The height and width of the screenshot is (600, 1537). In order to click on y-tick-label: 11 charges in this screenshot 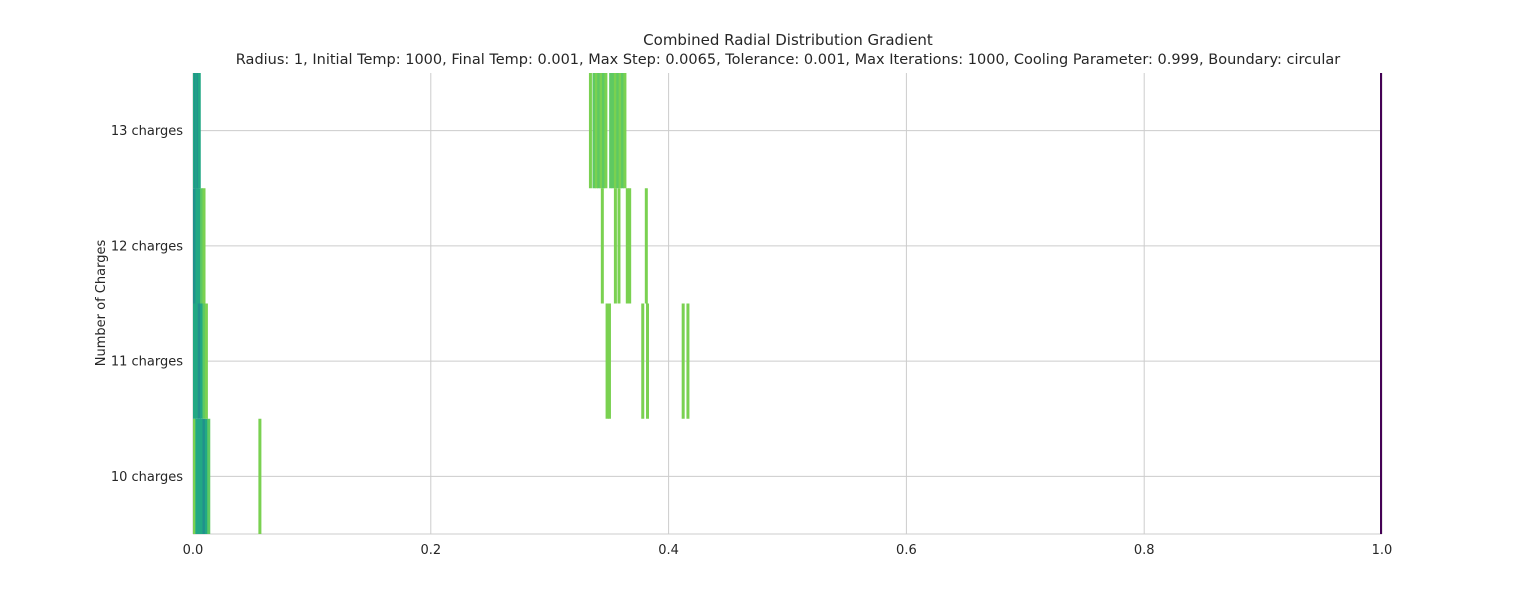, I will do `click(147, 362)`.